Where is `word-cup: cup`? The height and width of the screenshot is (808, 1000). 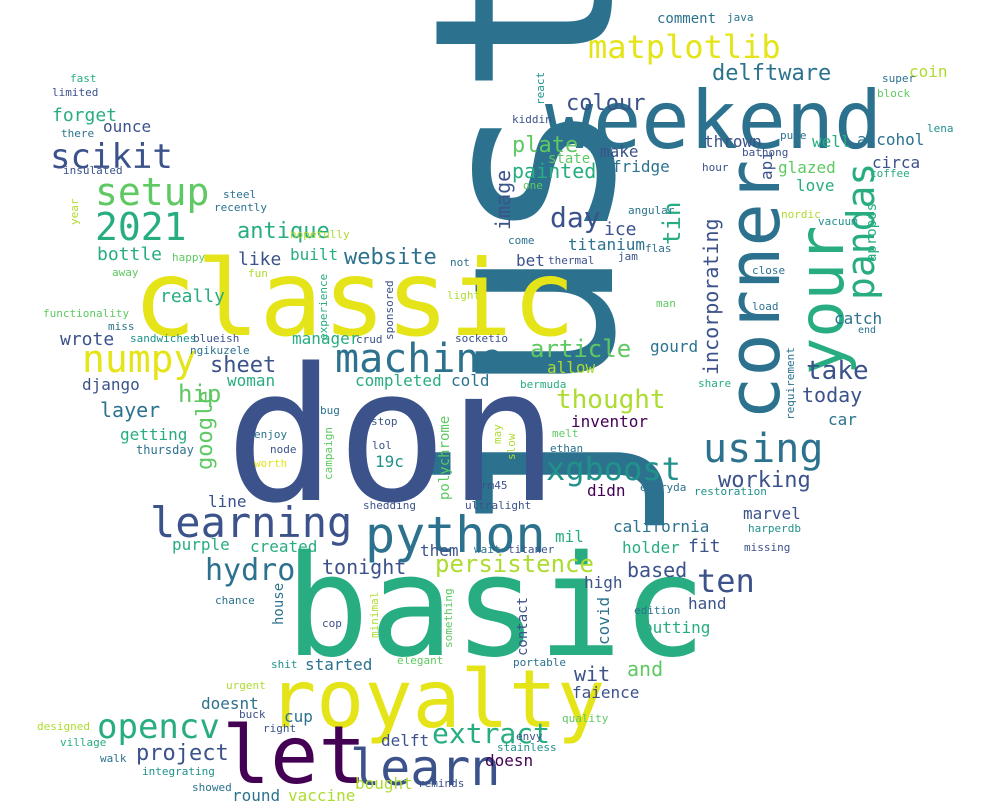 word-cup: cup is located at coordinates (298, 716).